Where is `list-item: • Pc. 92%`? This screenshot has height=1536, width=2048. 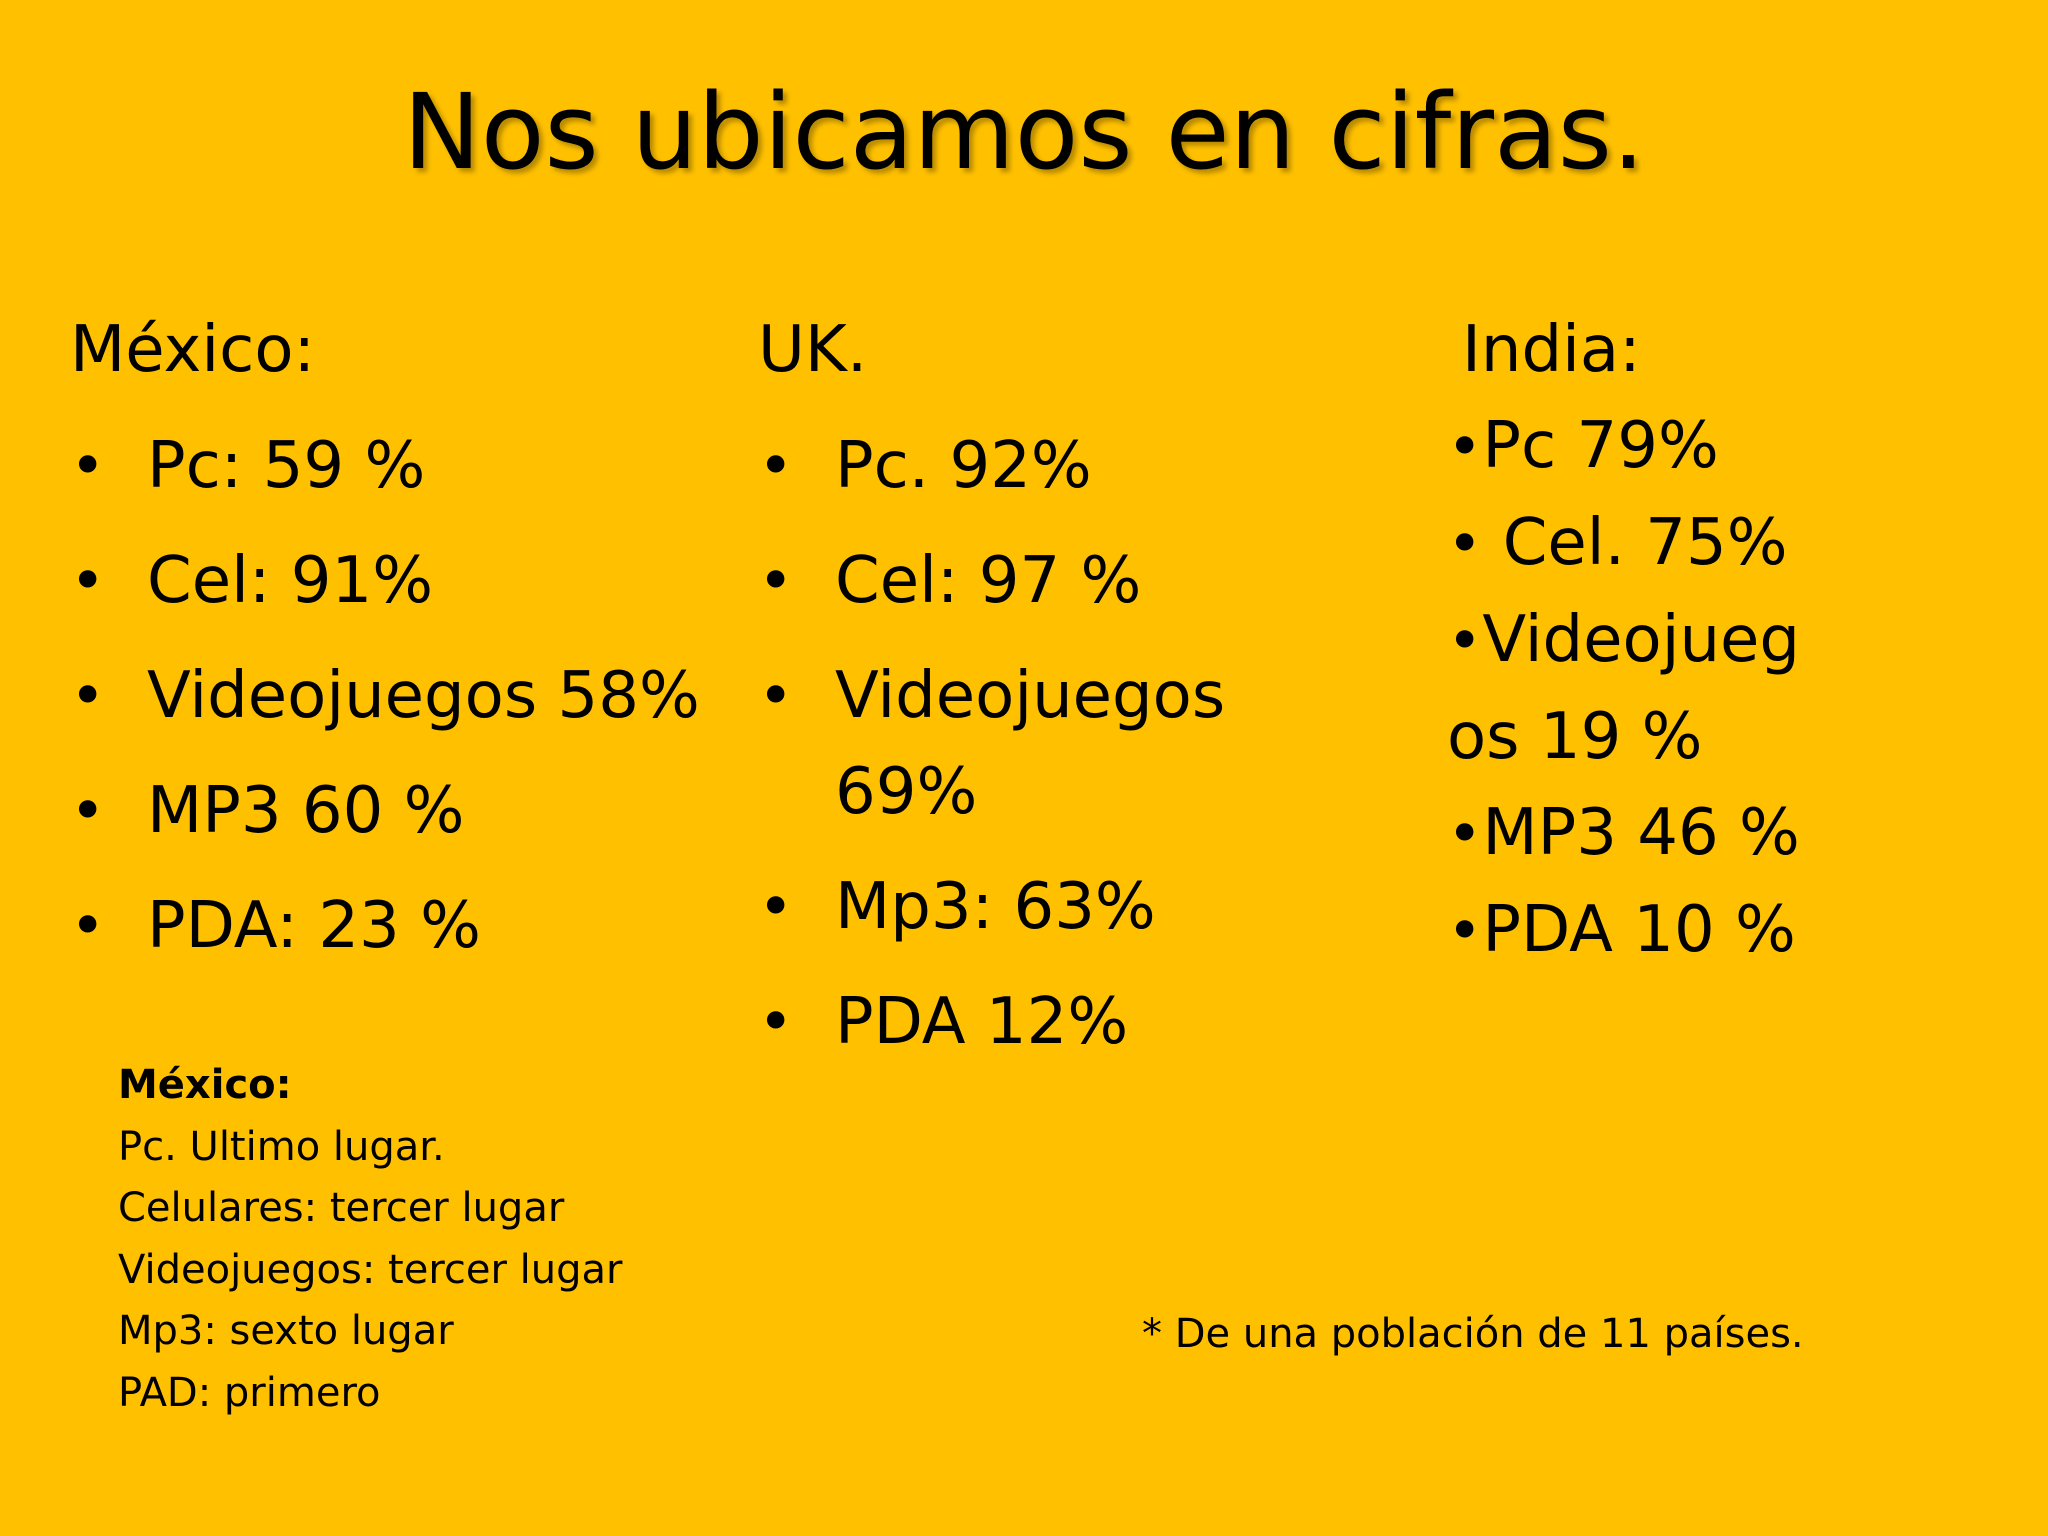
list-item: • Pc. 92% is located at coordinates (1058, 466).